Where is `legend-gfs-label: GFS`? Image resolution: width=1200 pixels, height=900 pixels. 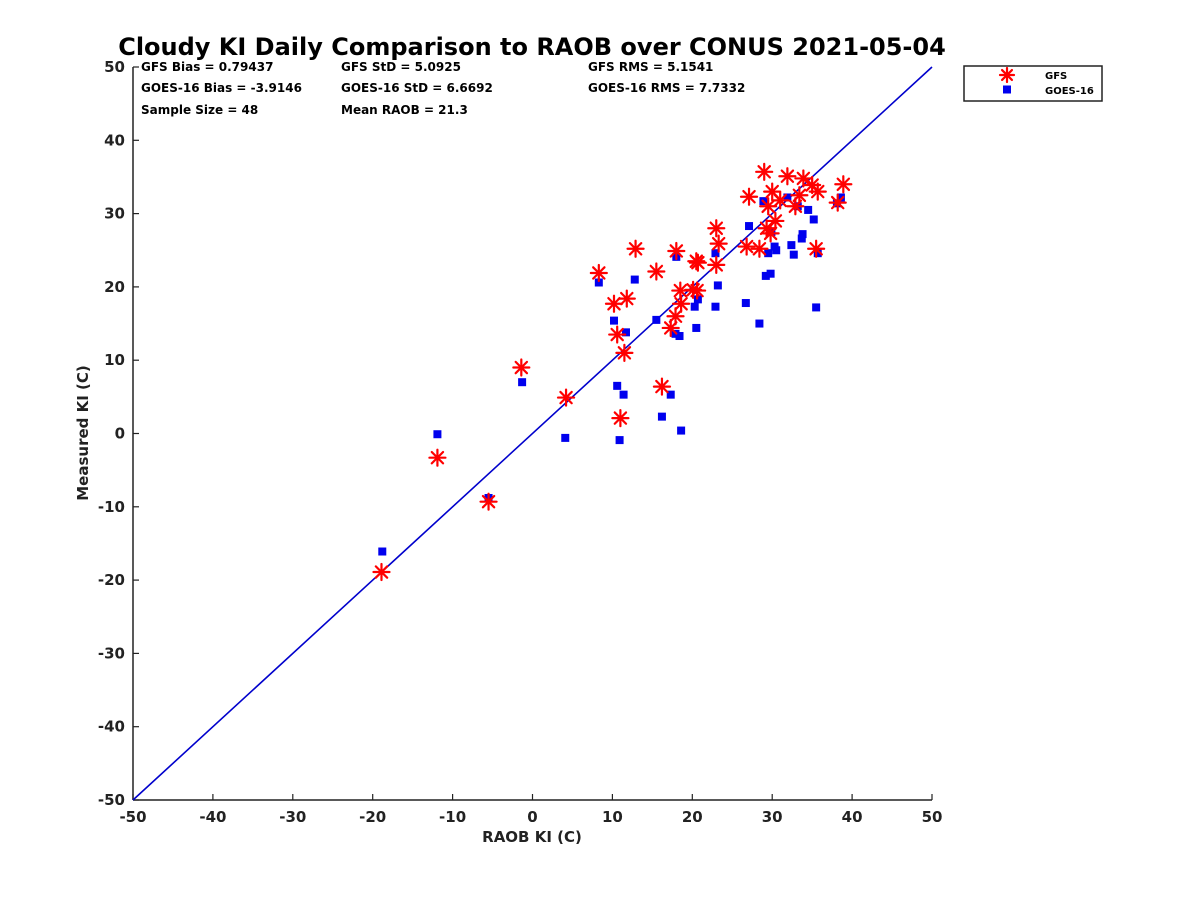 legend-gfs-label: GFS is located at coordinates (1056, 76).